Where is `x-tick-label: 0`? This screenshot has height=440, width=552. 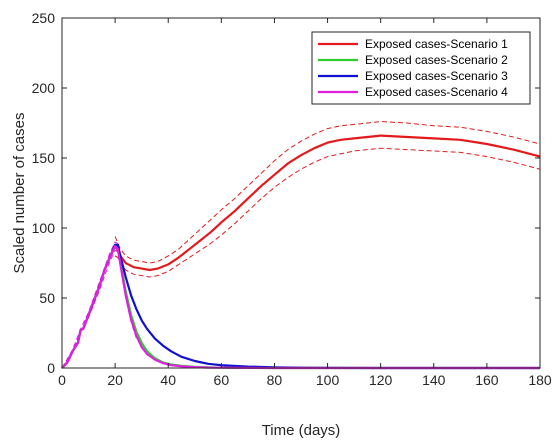 x-tick-label: 0 is located at coordinates (62, 380).